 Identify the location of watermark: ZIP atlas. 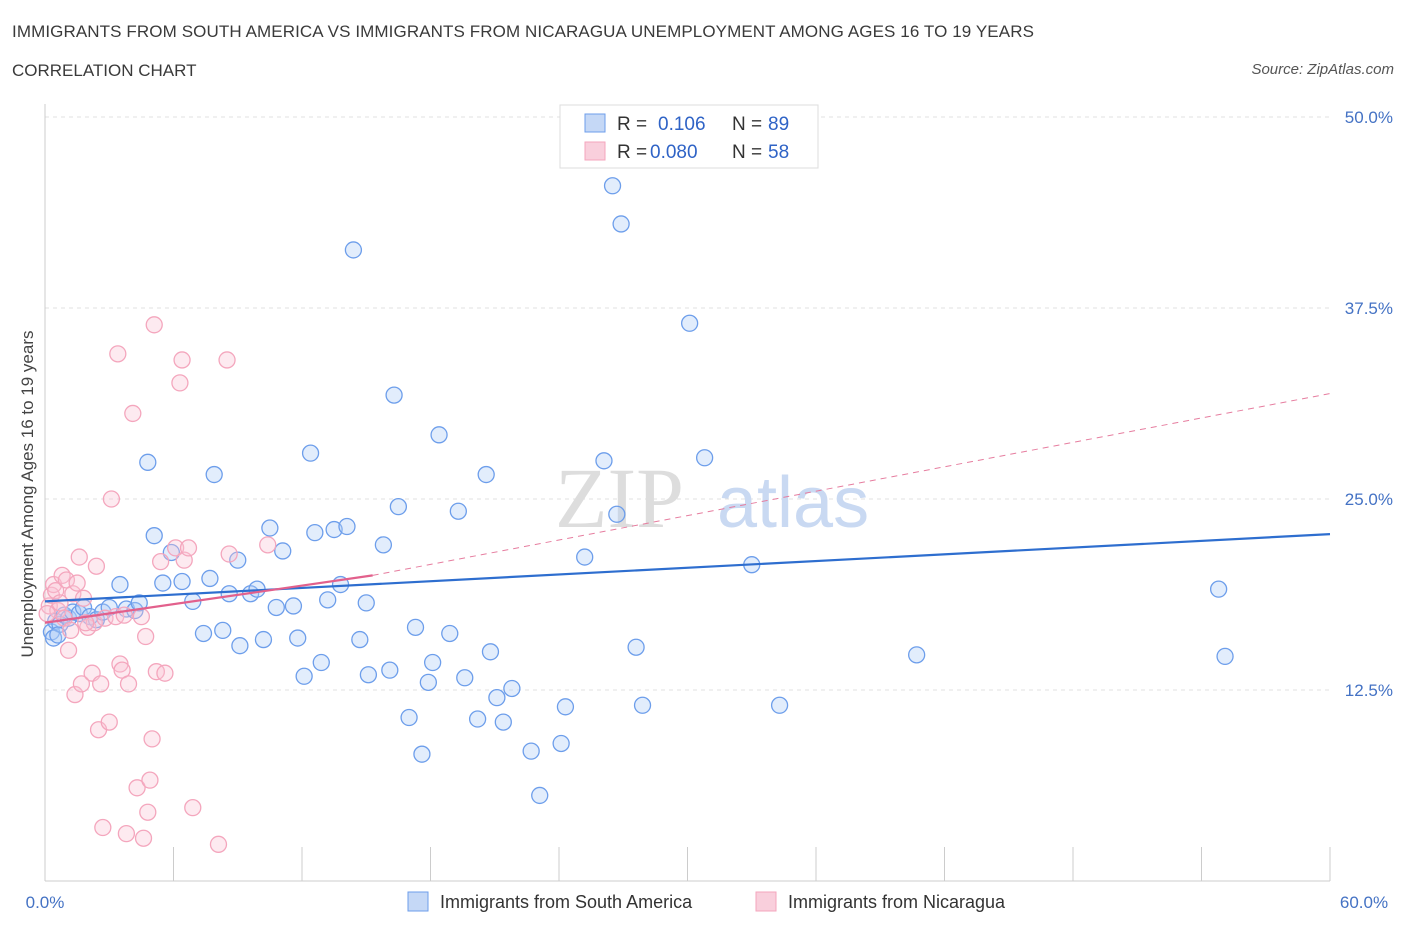
(712, 498).